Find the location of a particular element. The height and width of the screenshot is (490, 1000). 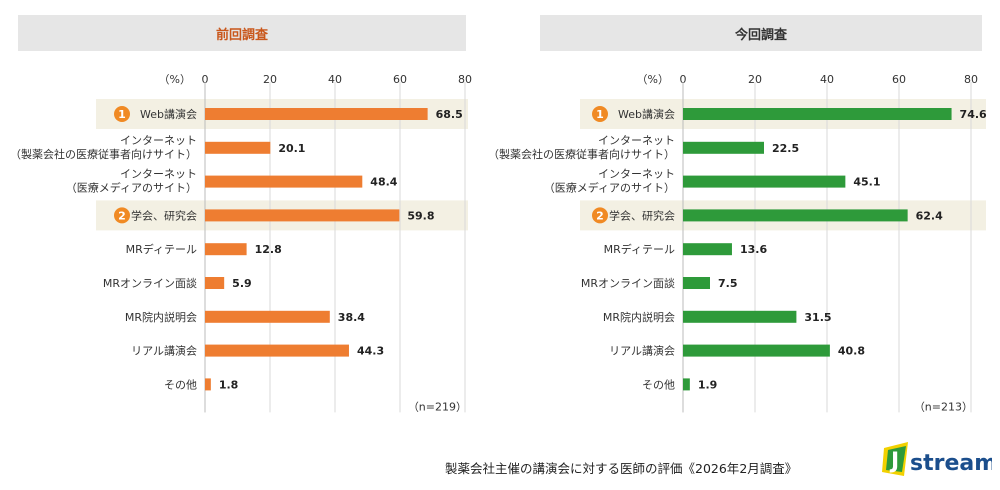

data-label: 1.8 is located at coordinates (229, 384).